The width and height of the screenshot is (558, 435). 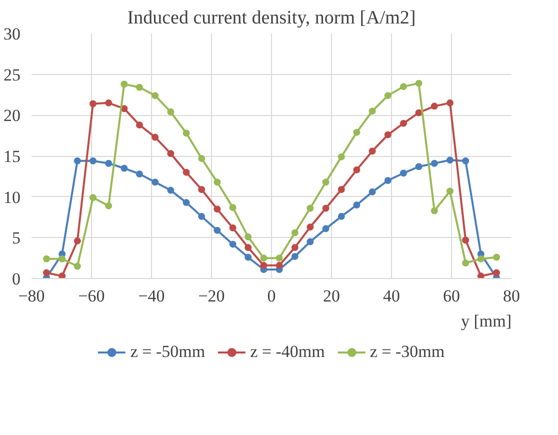 I want to click on x-tick-label: −80, so click(x=31, y=296).